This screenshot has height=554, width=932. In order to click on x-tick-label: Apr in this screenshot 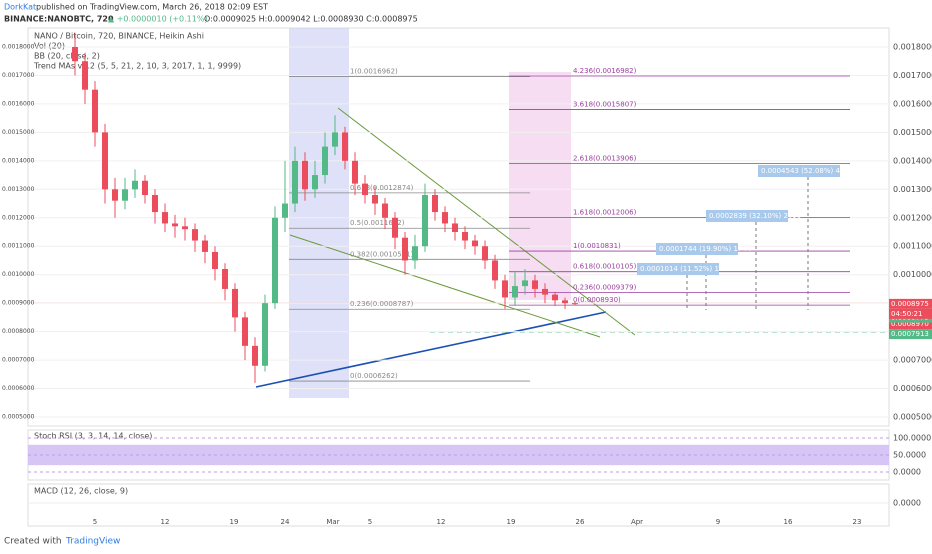, I will do `click(637, 522)`.